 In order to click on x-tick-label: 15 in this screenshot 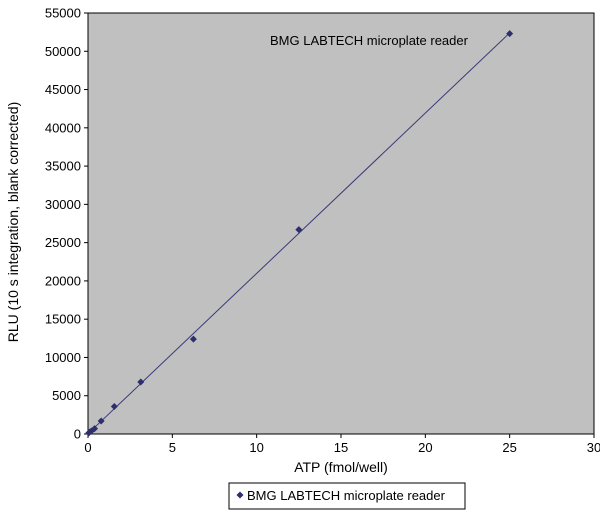, I will do `click(341, 447)`.